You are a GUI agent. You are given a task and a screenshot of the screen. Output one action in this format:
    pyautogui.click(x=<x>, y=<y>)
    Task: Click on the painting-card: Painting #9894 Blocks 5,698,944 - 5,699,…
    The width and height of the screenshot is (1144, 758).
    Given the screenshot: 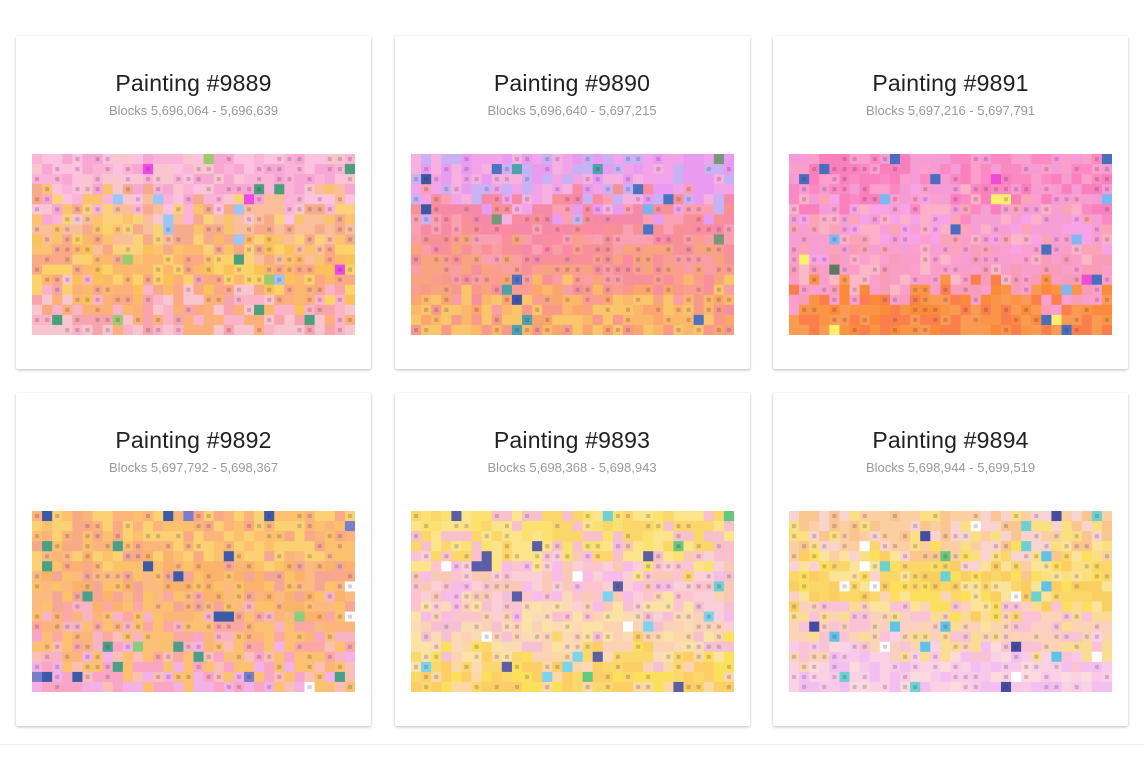 What is the action you would take?
    pyautogui.click(x=950, y=559)
    